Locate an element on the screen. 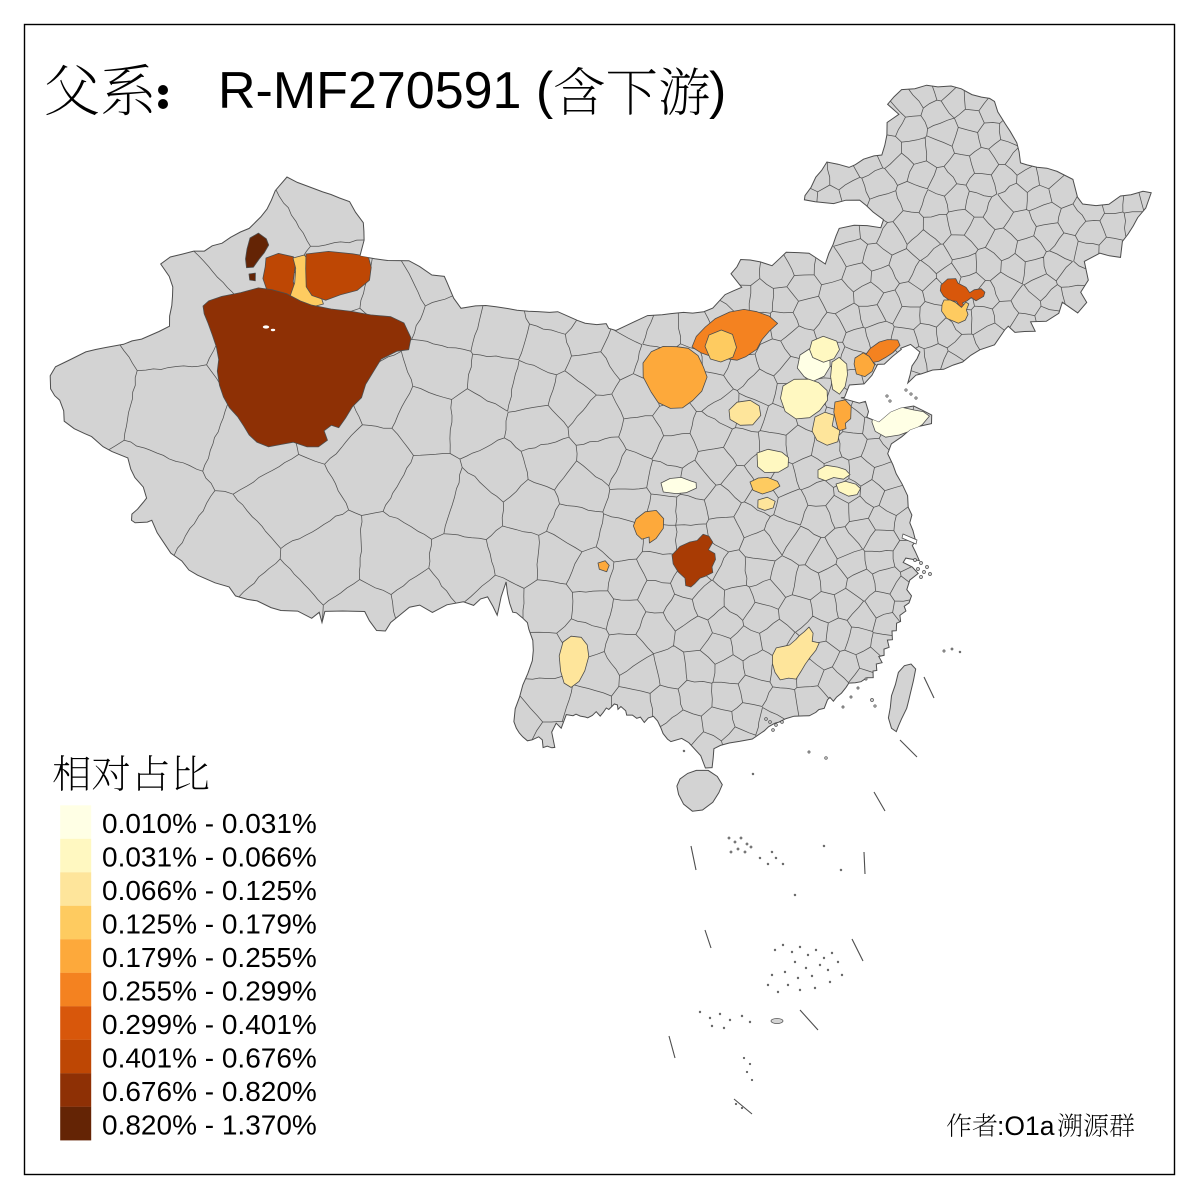  svg-text: R-MF270591 ( is located at coordinates (386, 91).